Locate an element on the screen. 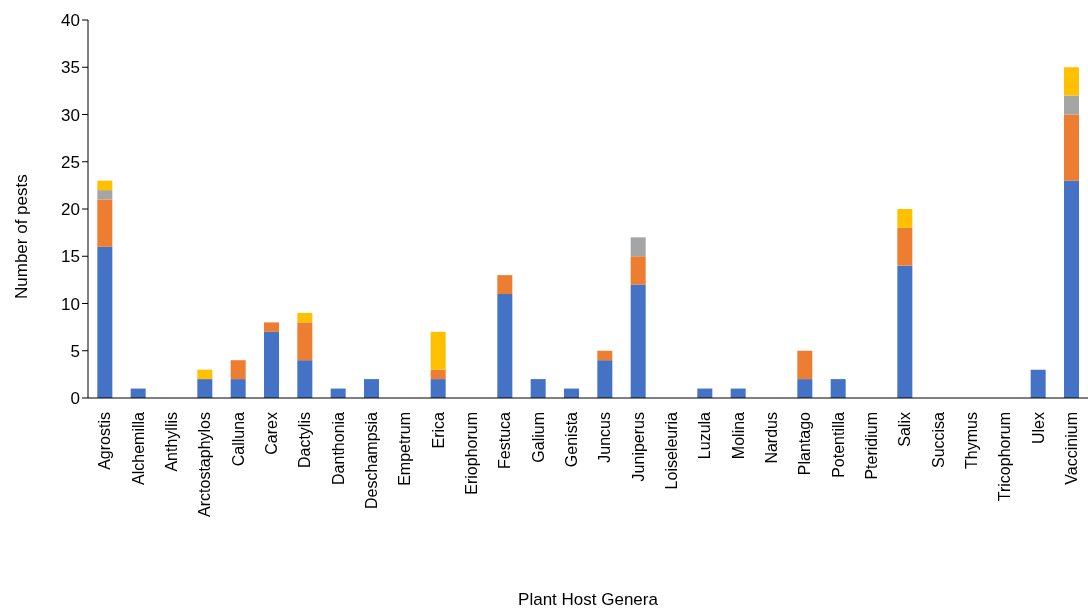 This screenshot has width=1088, height=616. y-tick-label: 20 is located at coordinates (70, 210).